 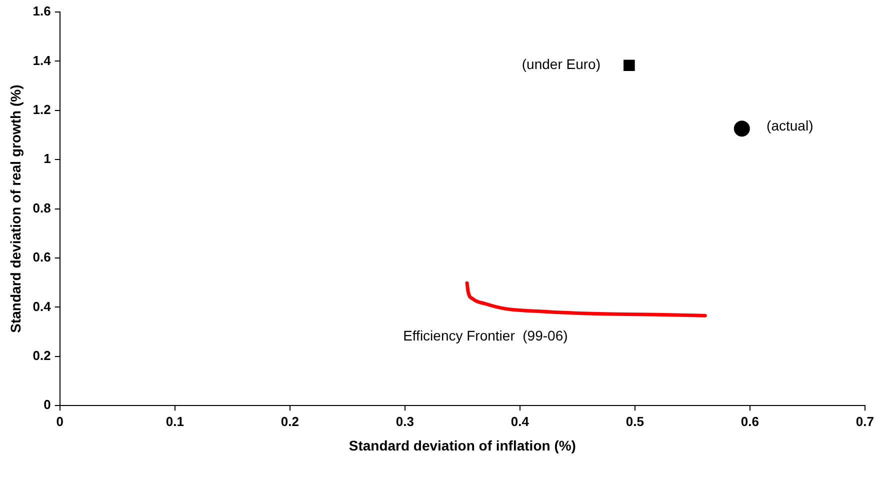 I want to click on y-tick-label: 1.2, so click(x=41, y=109).